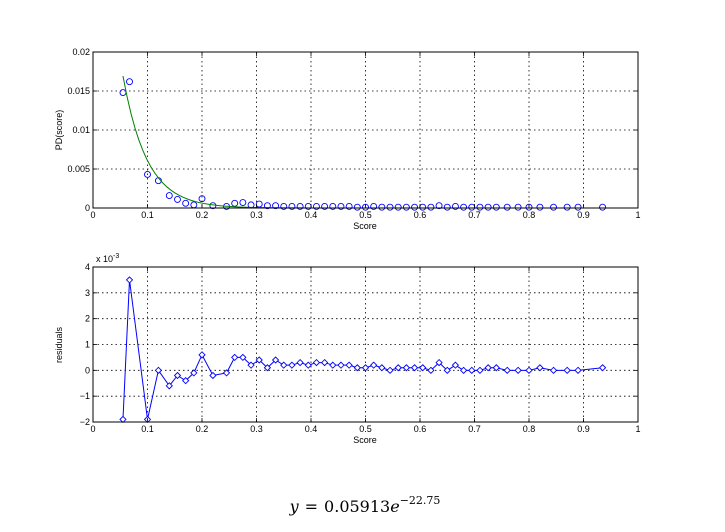 The image size is (725, 532). Describe the element at coordinates (59, 130) in the screenshot. I see `top-ylabel: PD(score)` at that location.